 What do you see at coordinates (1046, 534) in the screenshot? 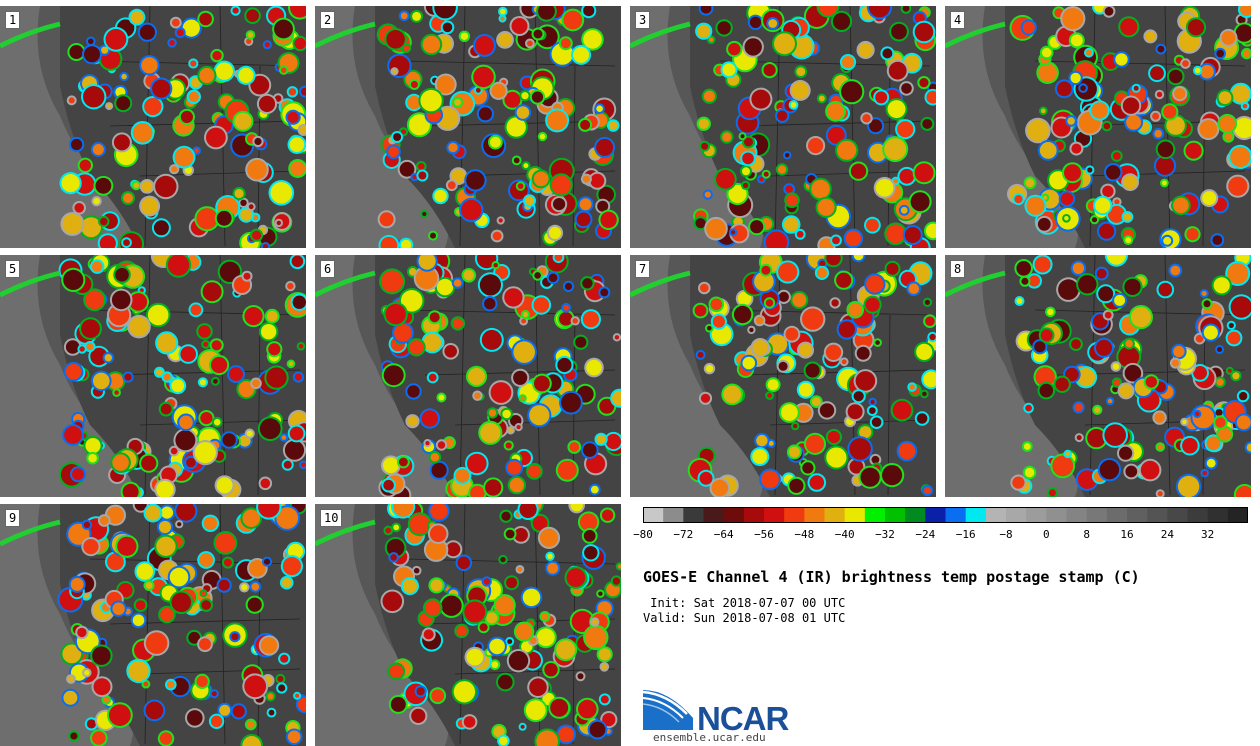
I see `colorbar-tick-label: 0` at bounding box center [1046, 534].